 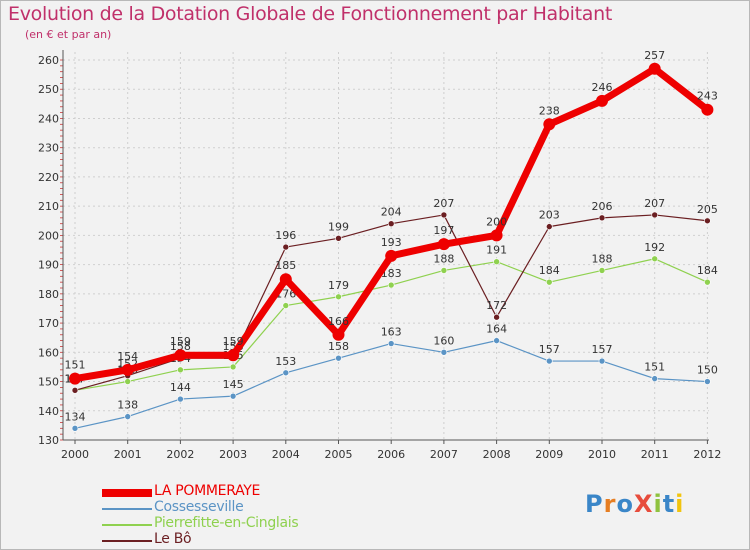 What do you see at coordinates (602, 87) in the screenshot?
I see `data-label-la-pommeraye: 246` at bounding box center [602, 87].